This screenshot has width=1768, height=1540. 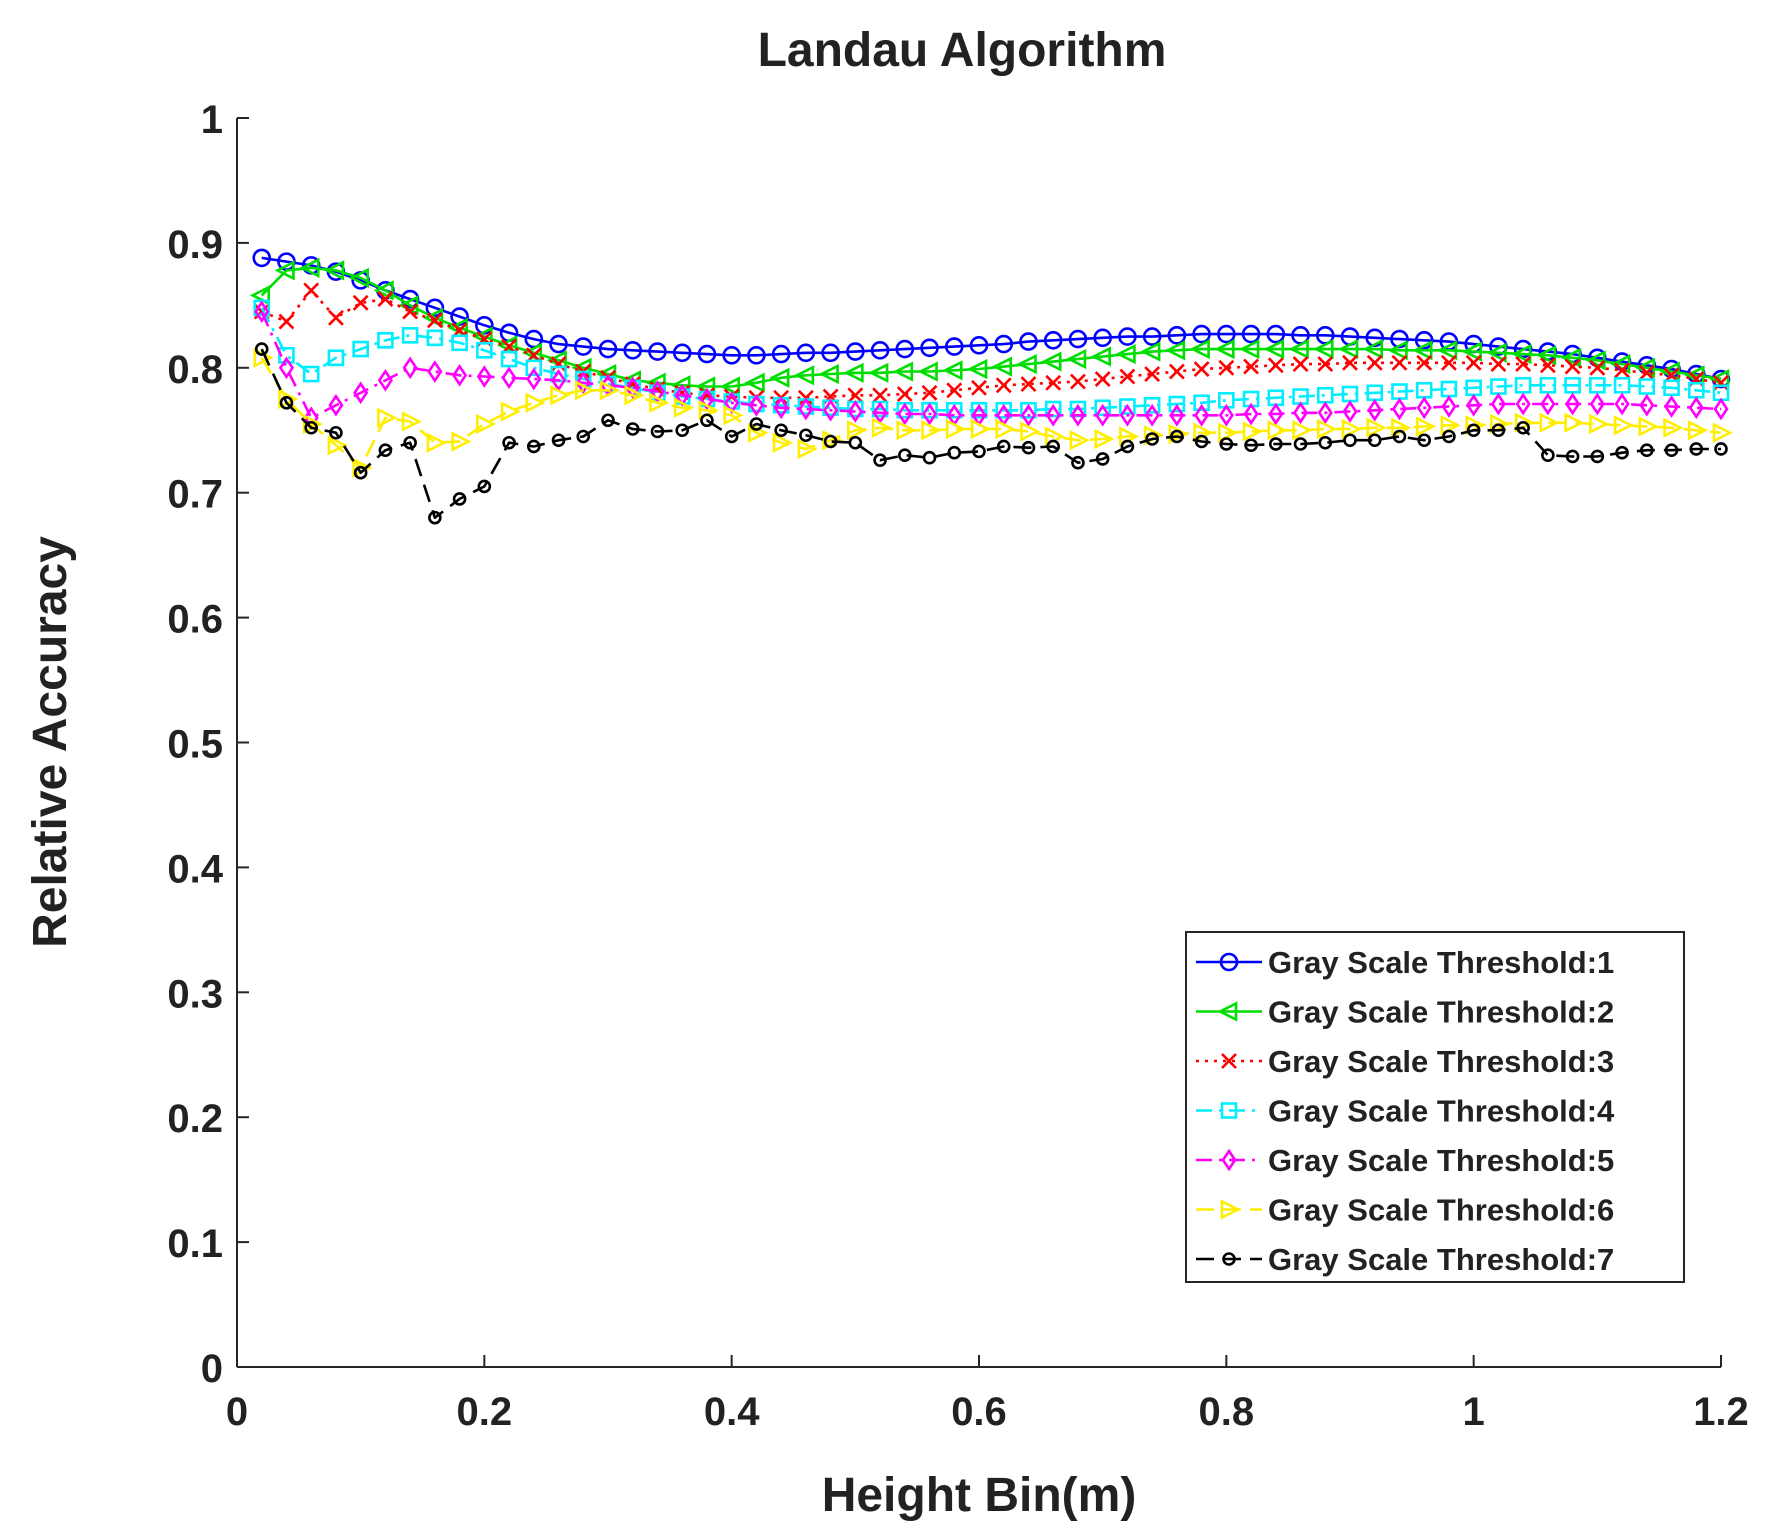 What do you see at coordinates (962, 50) in the screenshot?
I see `chart-title: Landau Algorithm` at bounding box center [962, 50].